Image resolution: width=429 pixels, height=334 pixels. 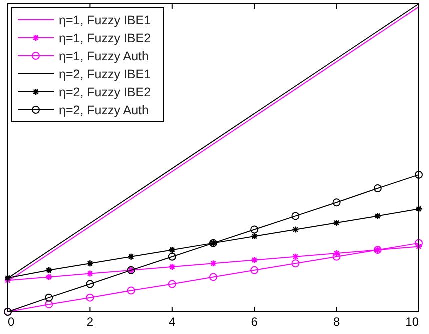 What do you see at coordinates (104, 111) in the screenshot?
I see `legend-label: η=2, Fuzzy Auth` at bounding box center [104, 111].